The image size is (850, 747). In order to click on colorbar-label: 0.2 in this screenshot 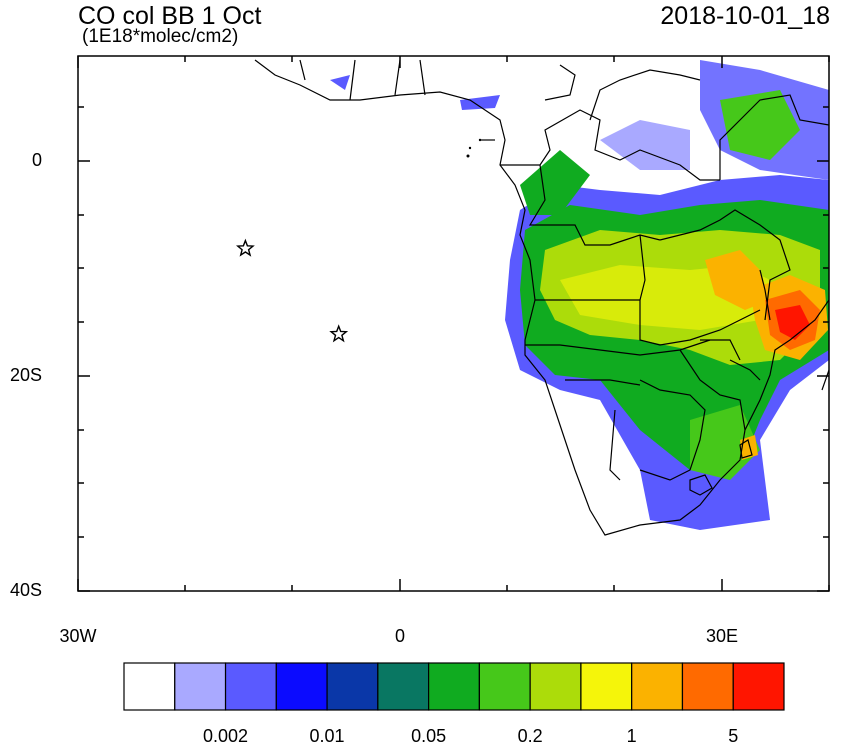, I will do `click(530, 736)`.